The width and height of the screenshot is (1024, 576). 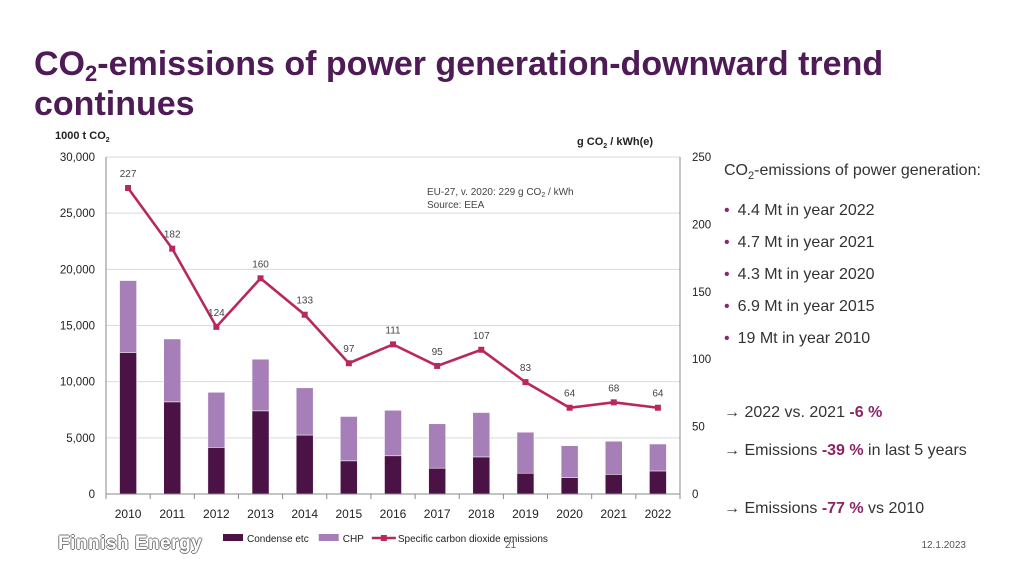 I want to click on change-note: → 2022 vs. 2021 -6 %, so click(x=803, y=412).